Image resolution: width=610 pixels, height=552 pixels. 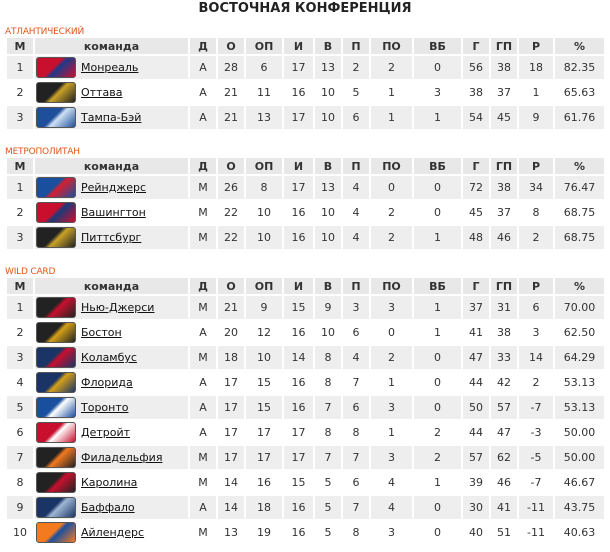 What do you see at coordinates (30, 272) in the screenshot?
I see `section-label: WILD CARD` at bounding box center [30, 272].